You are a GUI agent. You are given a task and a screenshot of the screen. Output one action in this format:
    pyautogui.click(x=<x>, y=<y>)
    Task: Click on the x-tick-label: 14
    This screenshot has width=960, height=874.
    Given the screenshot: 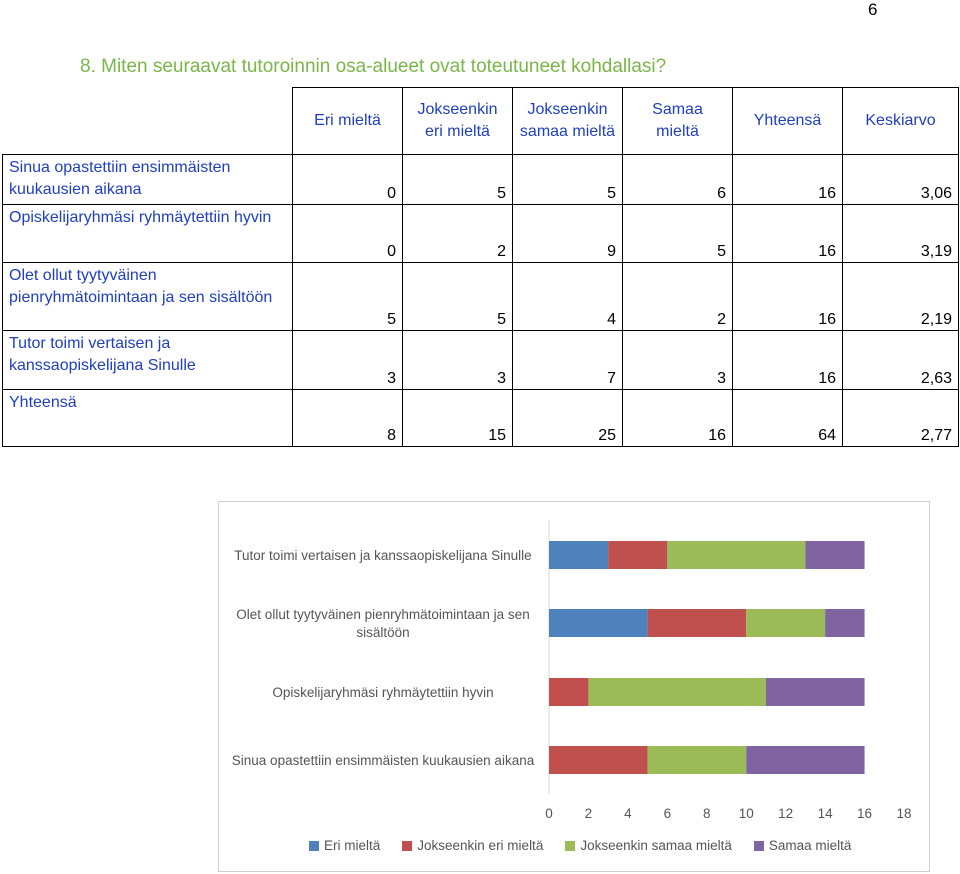 What is the action you would take?
    pyautogui.click(x=826, y=813)
    